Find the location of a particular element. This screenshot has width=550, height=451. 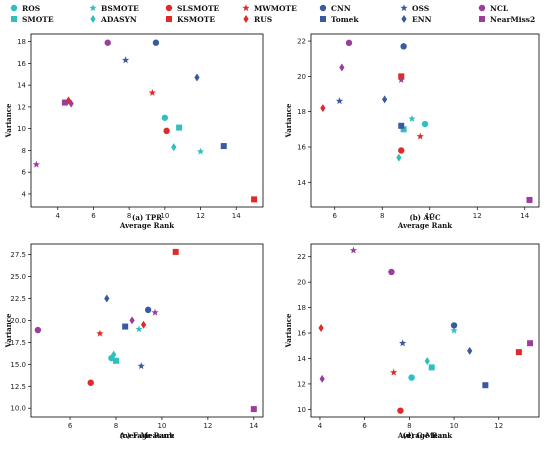

point-nearmiss2 is located at coordinates (64, 102).